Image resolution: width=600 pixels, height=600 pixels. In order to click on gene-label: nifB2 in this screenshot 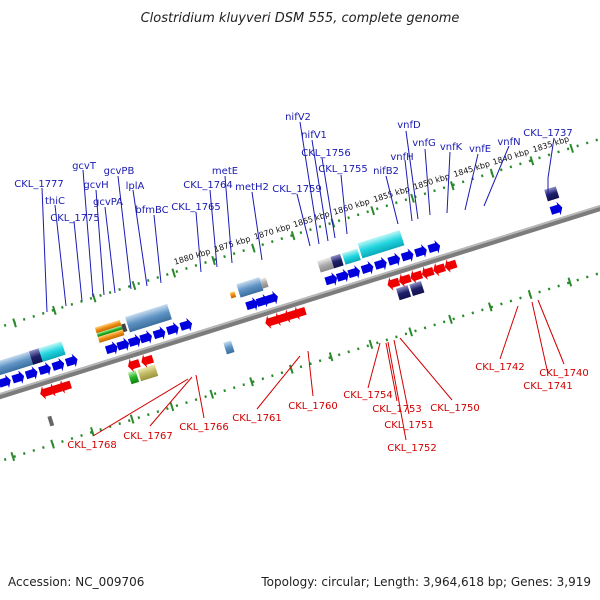, I will do `click(386, 171)`.